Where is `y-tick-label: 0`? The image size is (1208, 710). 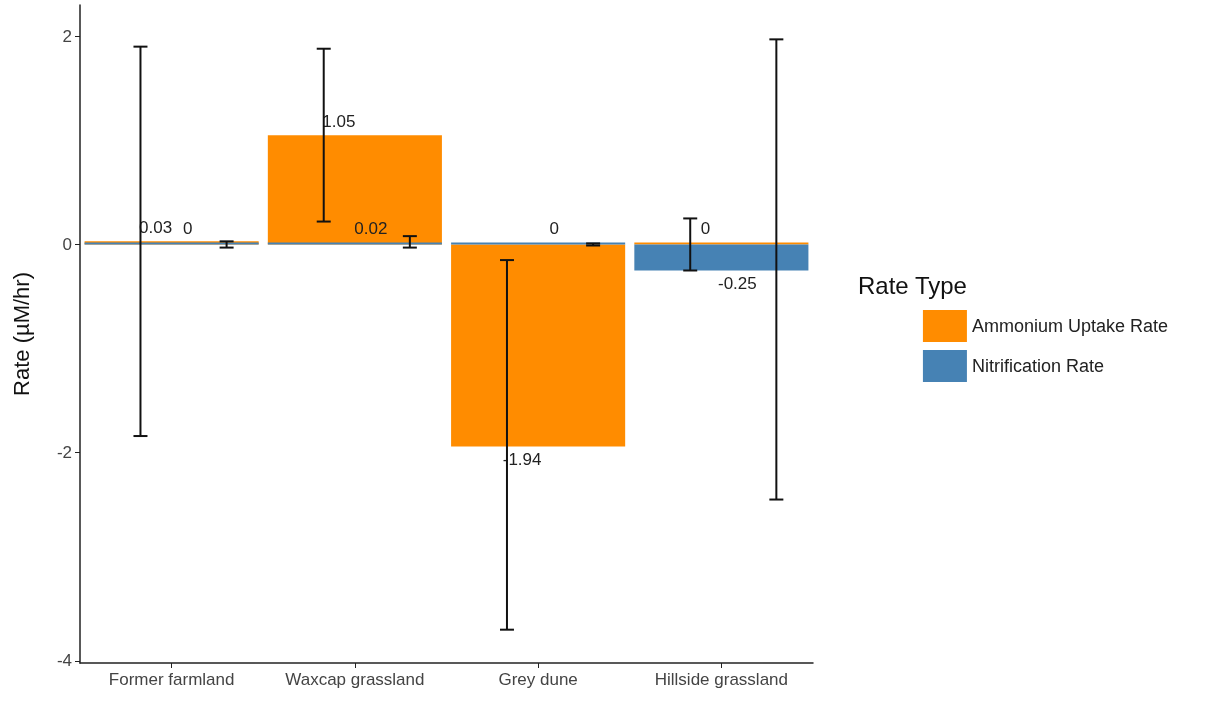
y-tick-label: 0 is located at coordinates (67, 244).